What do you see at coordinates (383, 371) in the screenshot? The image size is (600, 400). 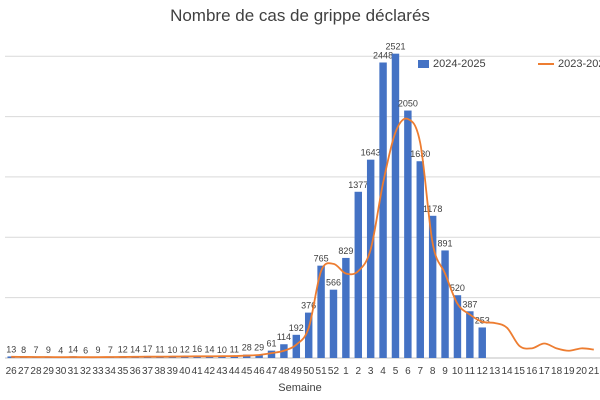 I see `x-tick-label: 4` at bounding box center [383, 371].